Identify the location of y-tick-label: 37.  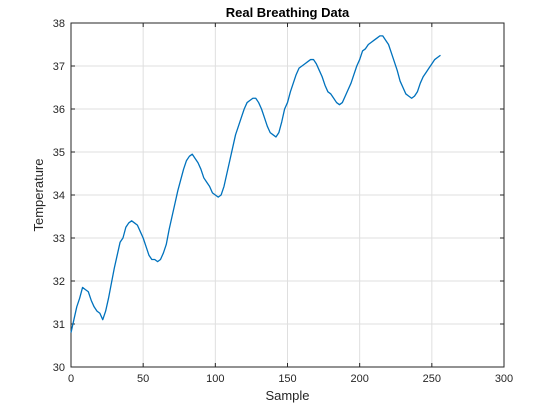
(59, 67).